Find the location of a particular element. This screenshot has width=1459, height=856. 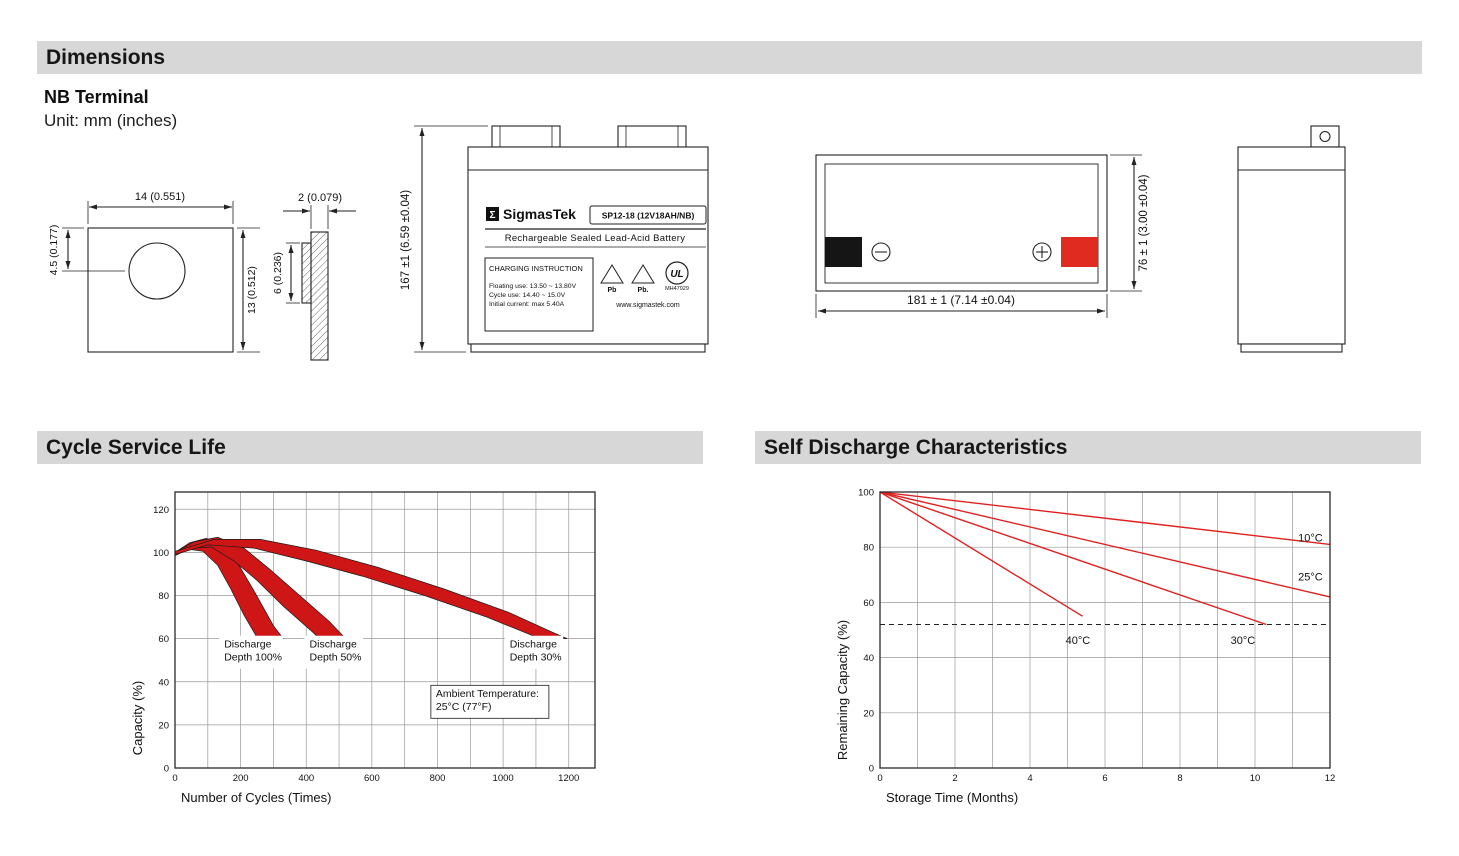

plus-symbol-icon is located at coordinates (1042, 252).